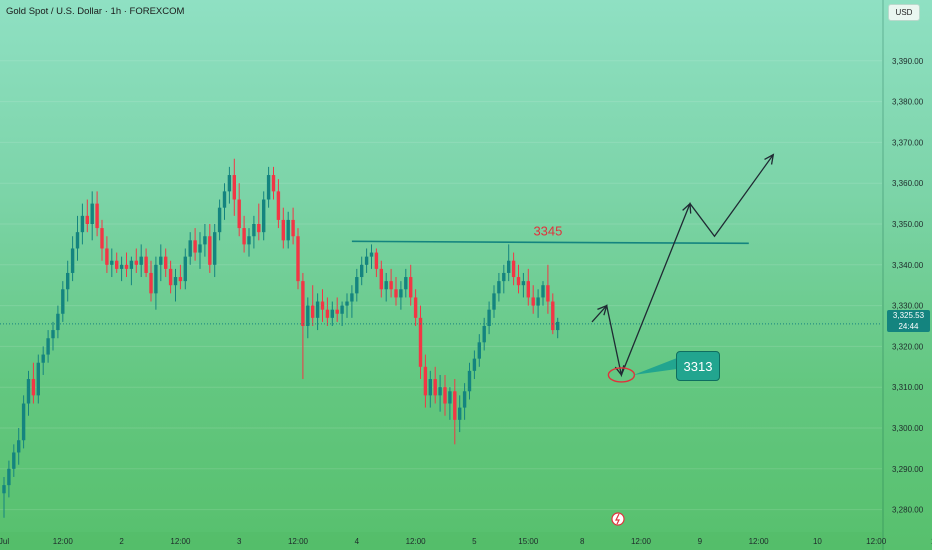 The height and width of the screenshot is (550, 932). I want to click on y-tick-label: 3,370.00, so click(908, 142).